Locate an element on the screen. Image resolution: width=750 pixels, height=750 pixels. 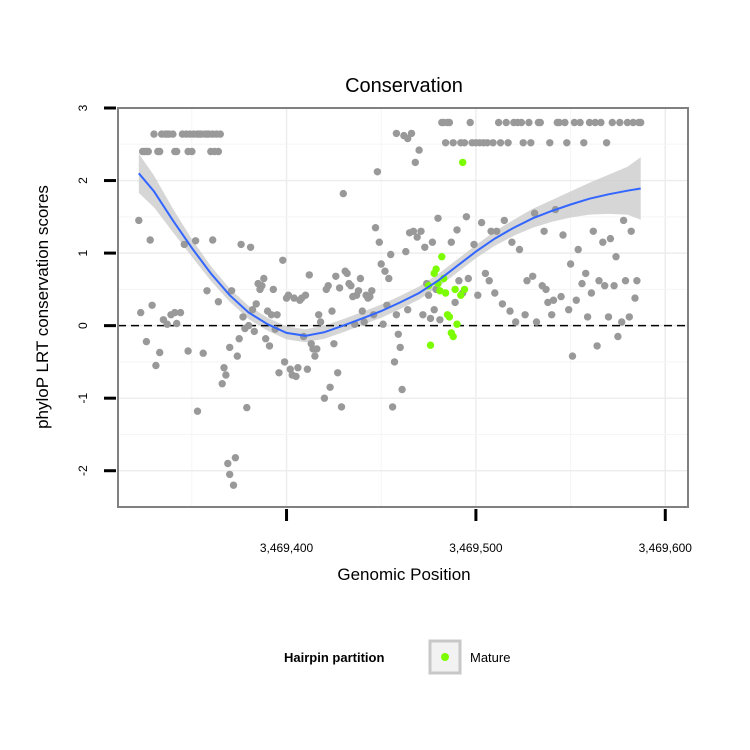
x-tick-label: 3,469,400 is located at coordinates (287, 548).